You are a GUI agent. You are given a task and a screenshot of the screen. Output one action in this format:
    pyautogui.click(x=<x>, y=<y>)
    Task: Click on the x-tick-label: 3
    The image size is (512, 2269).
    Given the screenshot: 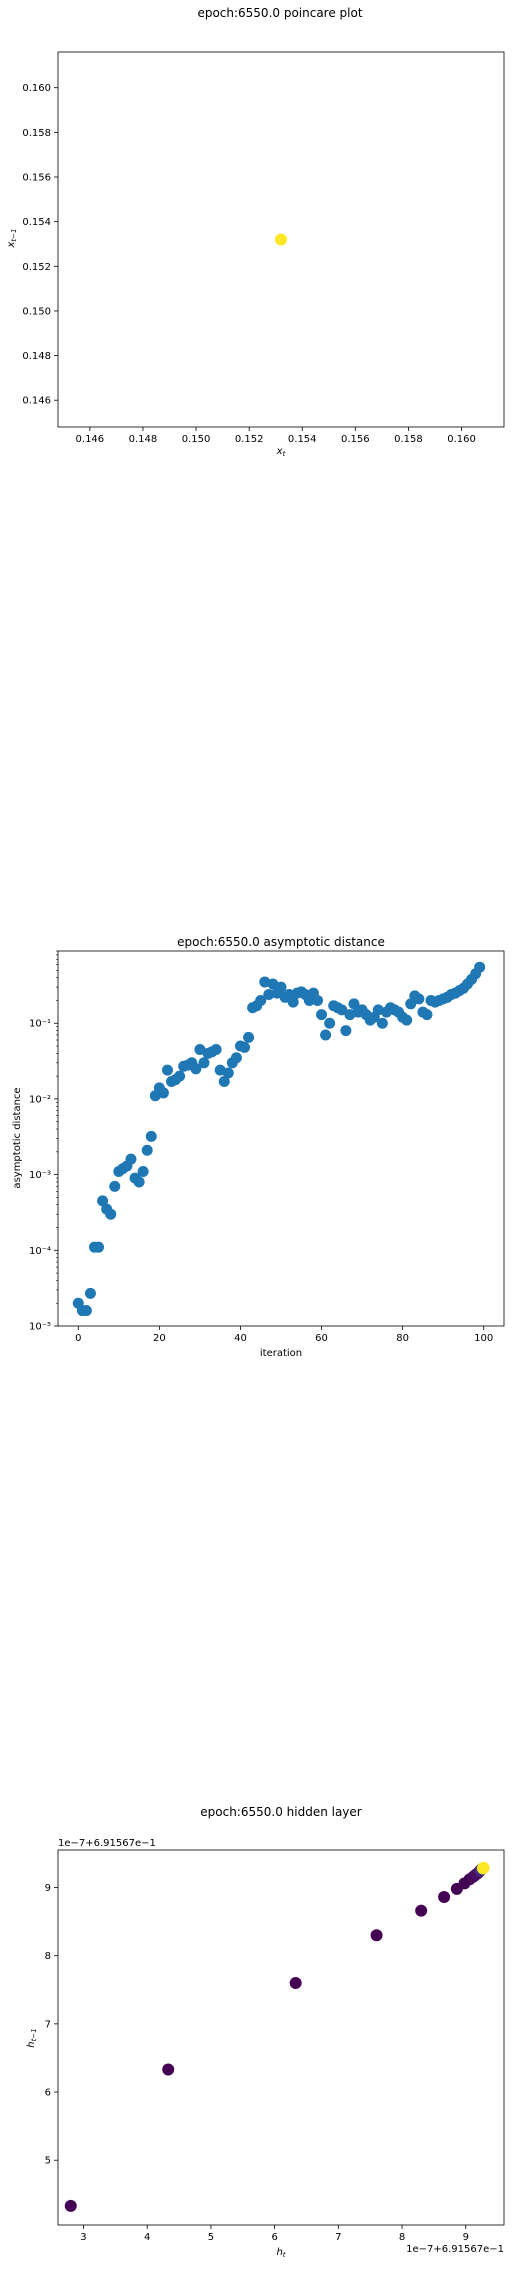 What is the action you would take?
    pyautogui.click(x=83, y=2237)
    